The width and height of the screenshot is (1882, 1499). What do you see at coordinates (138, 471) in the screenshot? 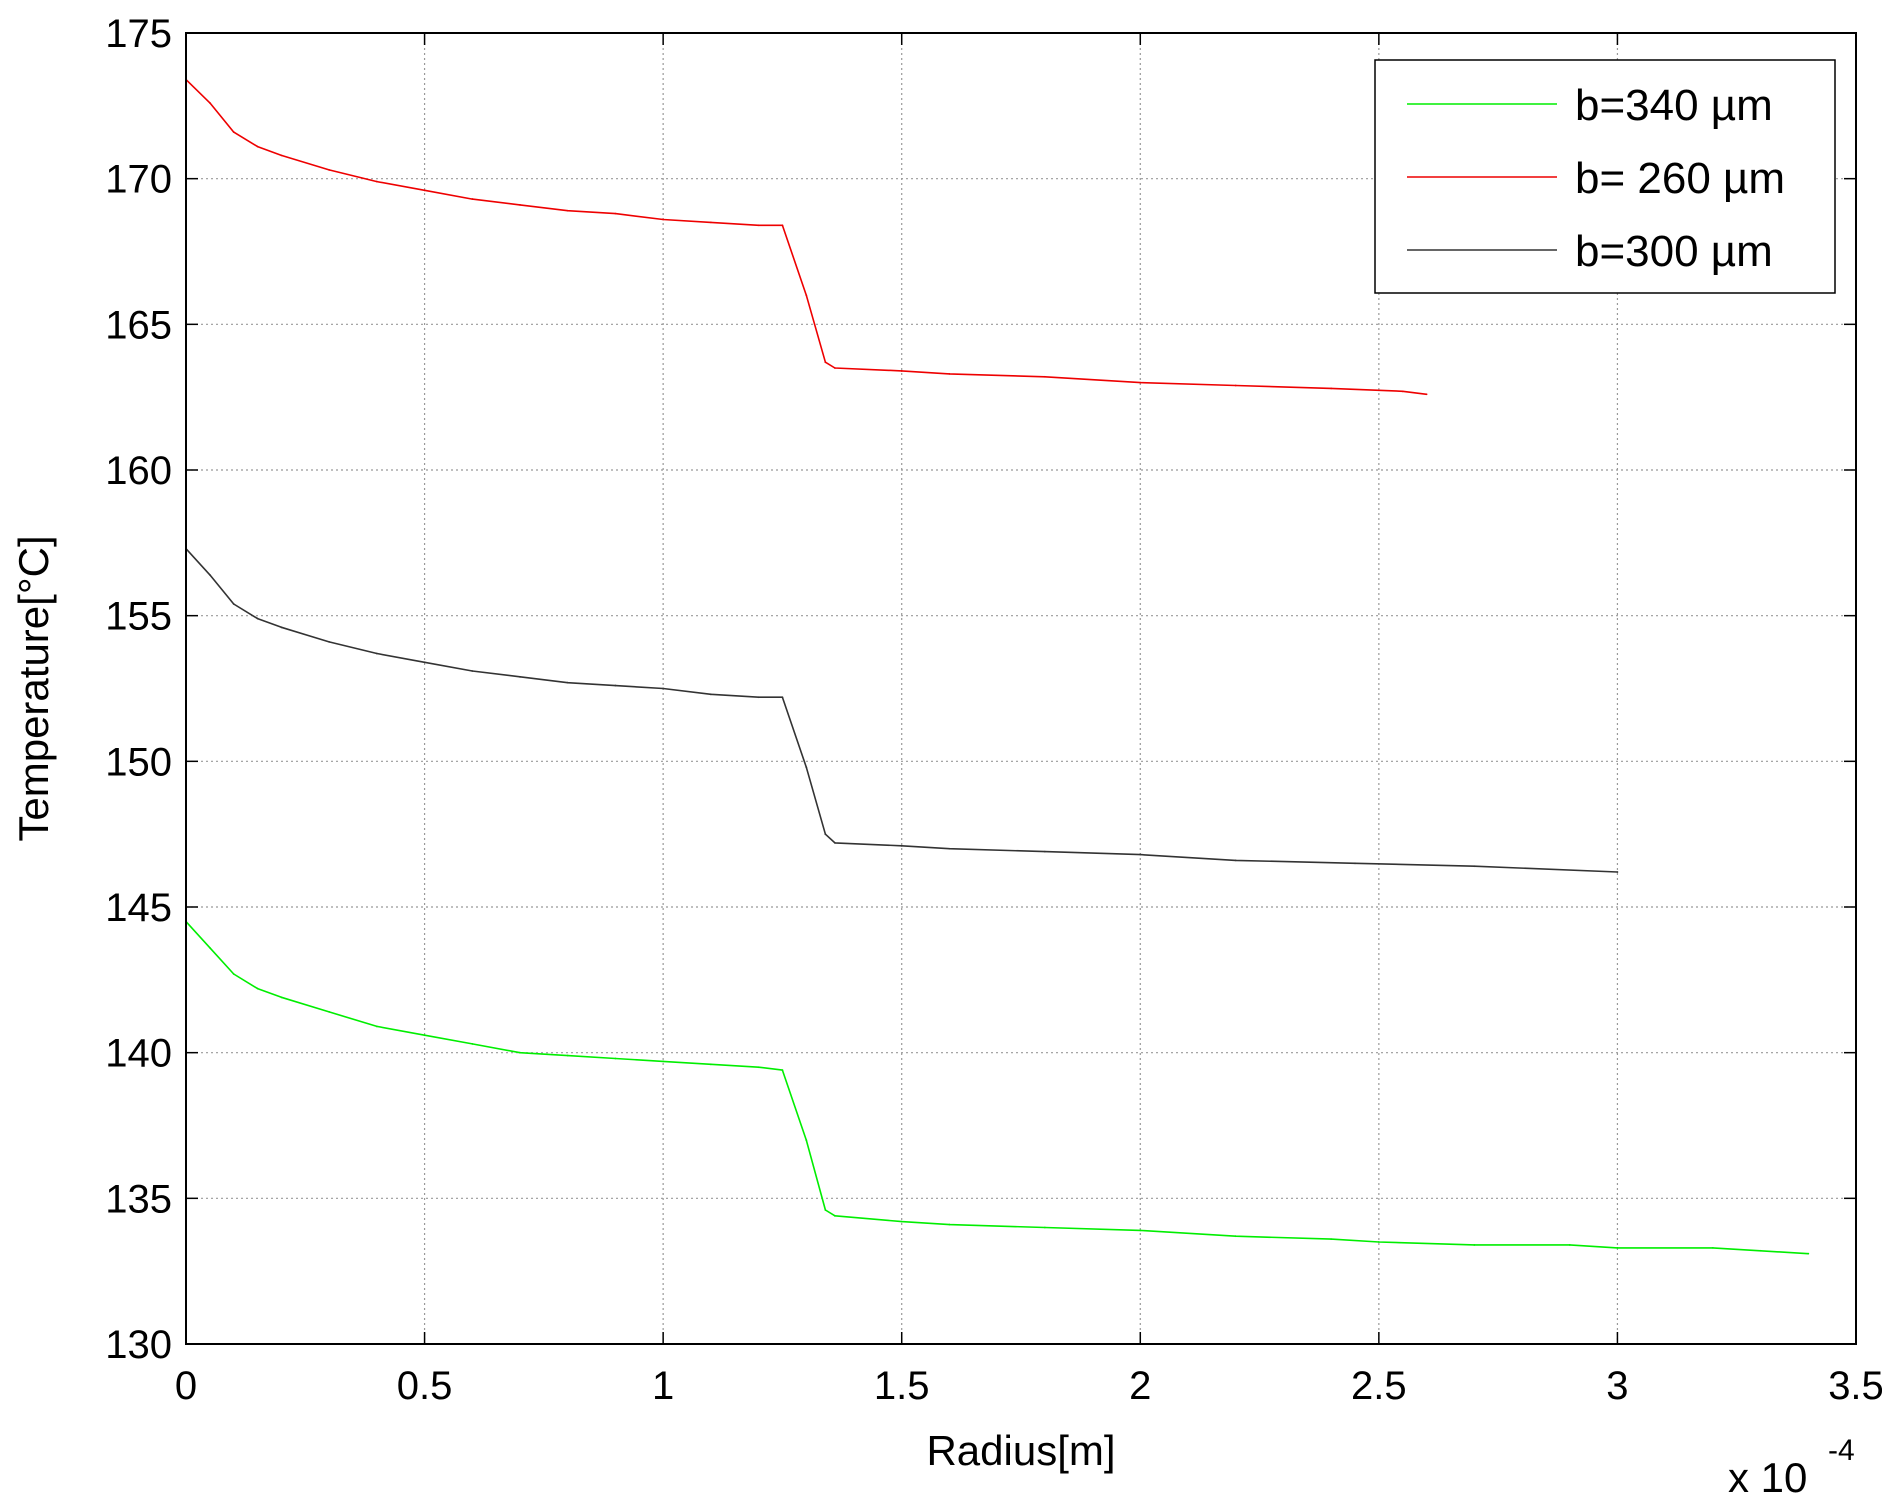
I see `y-tick-label: 160` at bounding box center [138, 471].